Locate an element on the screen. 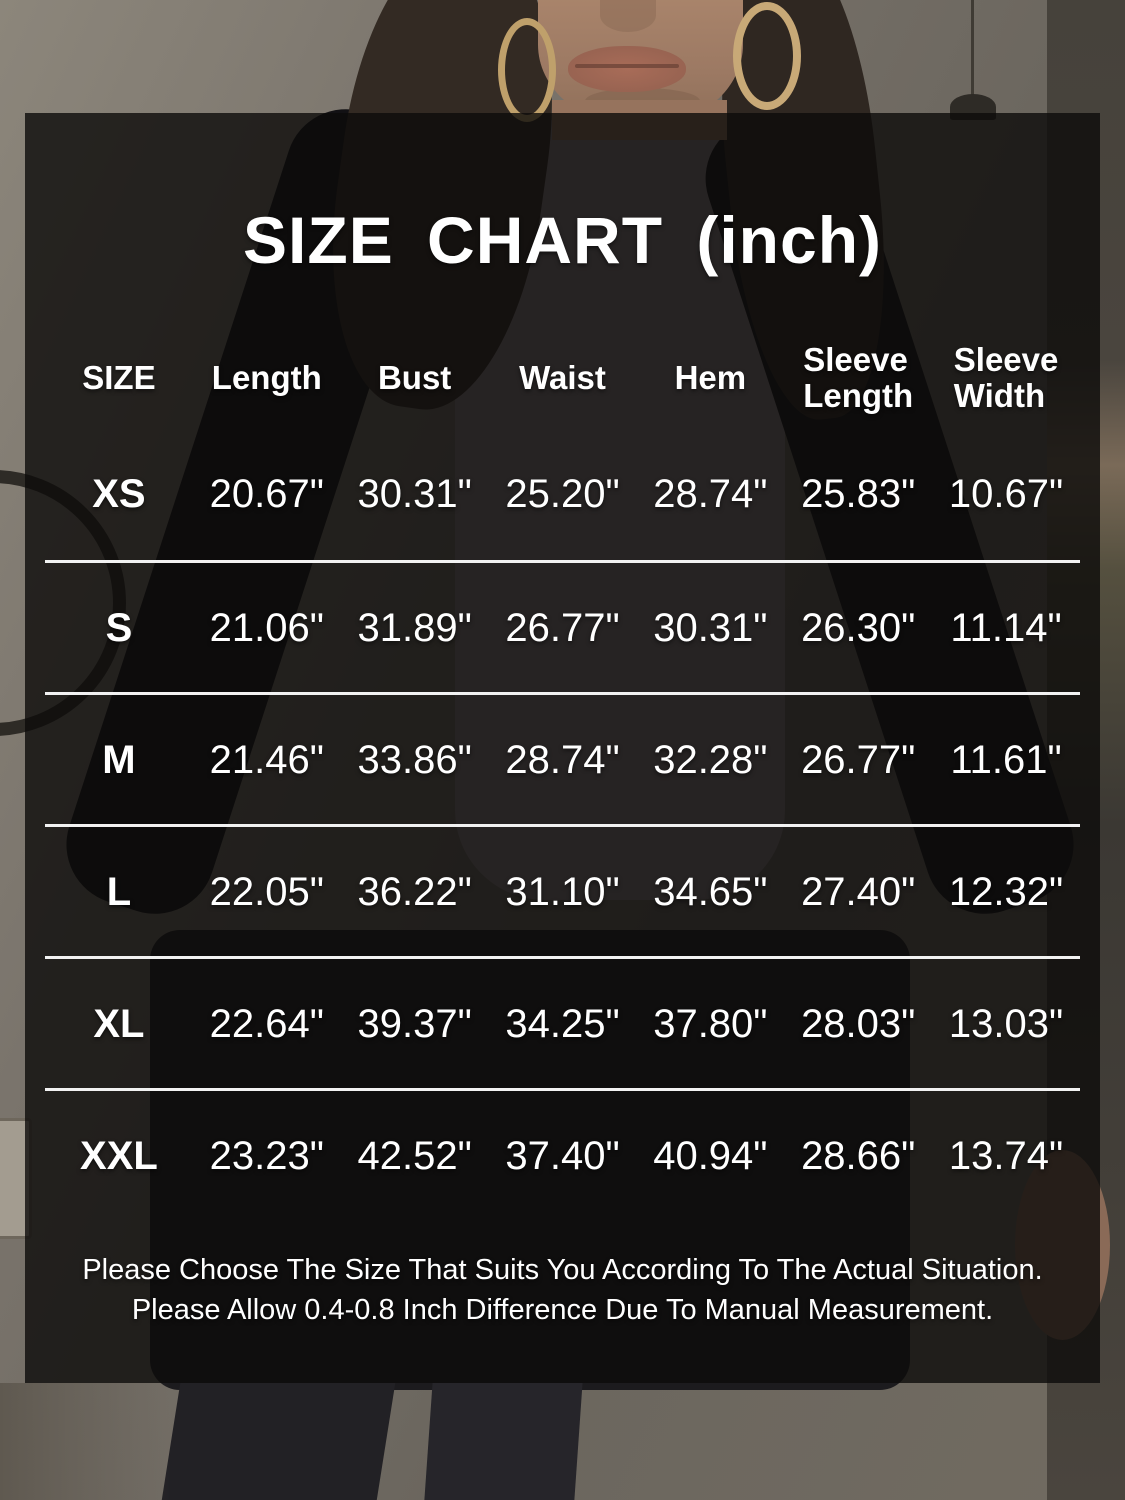 The image size is (1125, 1500). size-label: XS is located at coordinates (119, 494).